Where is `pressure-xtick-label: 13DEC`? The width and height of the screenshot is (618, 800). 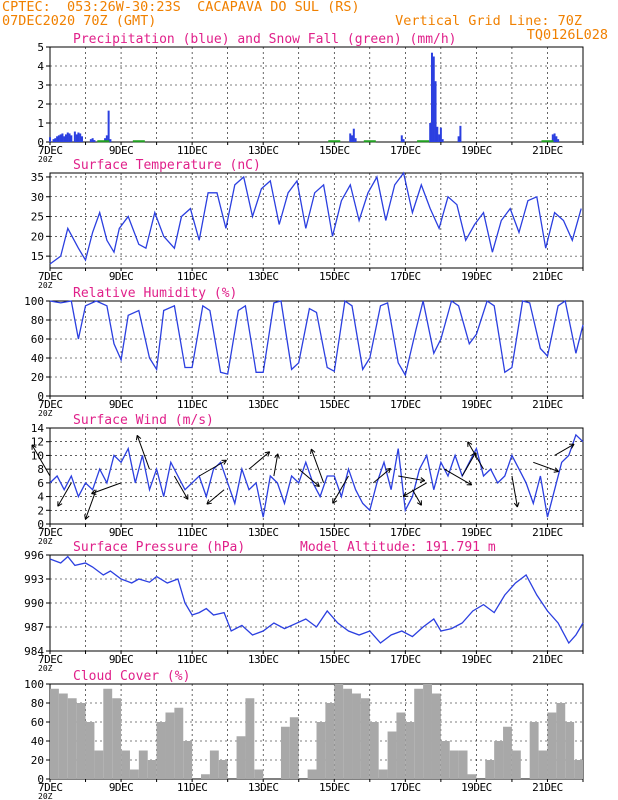 pressure-xtick-label: 13DEC is located at coordinates (263, 659).